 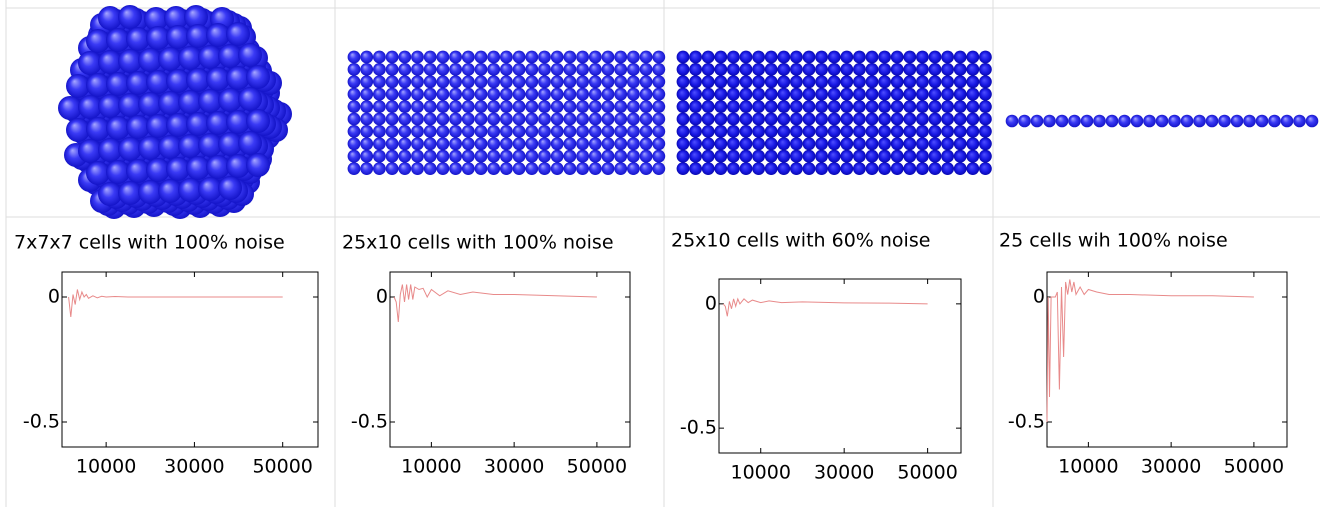 I want to click on x-tick-label: 50000, so click(x=927, y=473).